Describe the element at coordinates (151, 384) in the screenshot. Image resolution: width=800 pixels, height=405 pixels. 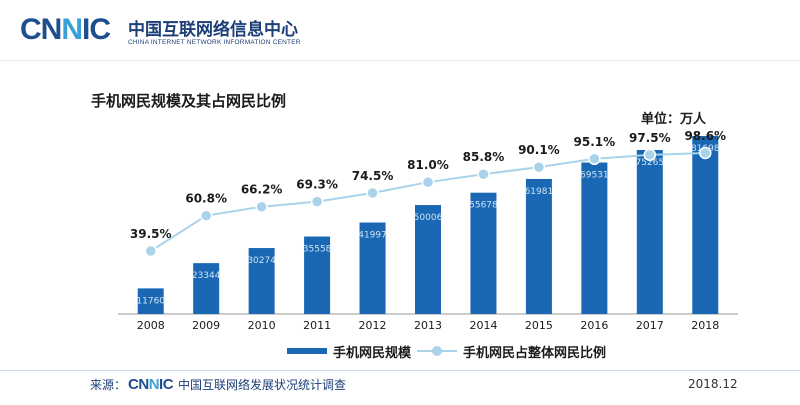
I see `footer-cnnic-logo: CNNIC` at that location.